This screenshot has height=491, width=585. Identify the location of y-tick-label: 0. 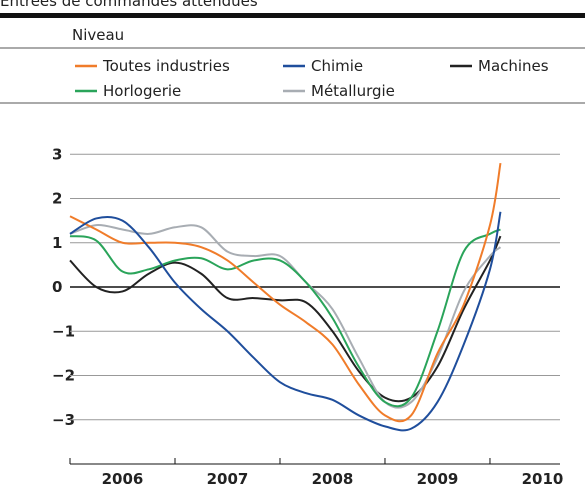
(57, 287).